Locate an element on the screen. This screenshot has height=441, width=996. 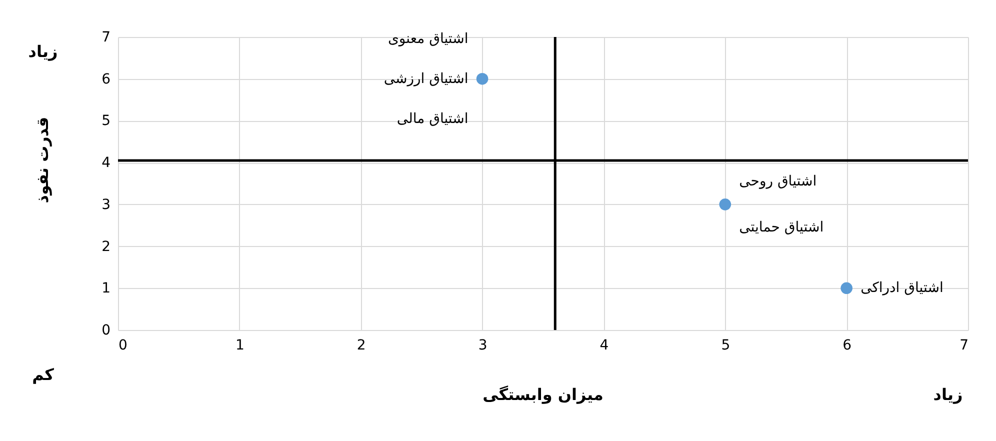
y-tick-label: 1 is located at coordinates (106, 288).